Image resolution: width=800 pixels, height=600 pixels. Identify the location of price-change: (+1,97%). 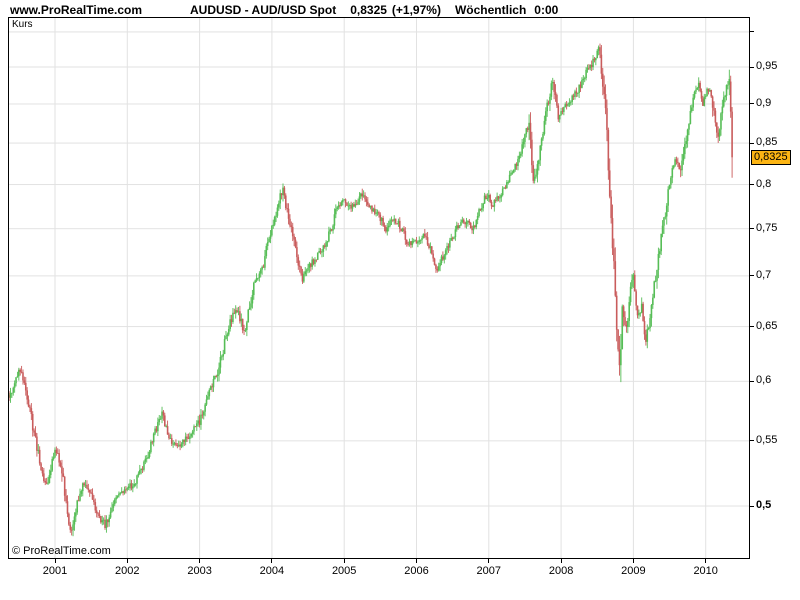
(416, 10).